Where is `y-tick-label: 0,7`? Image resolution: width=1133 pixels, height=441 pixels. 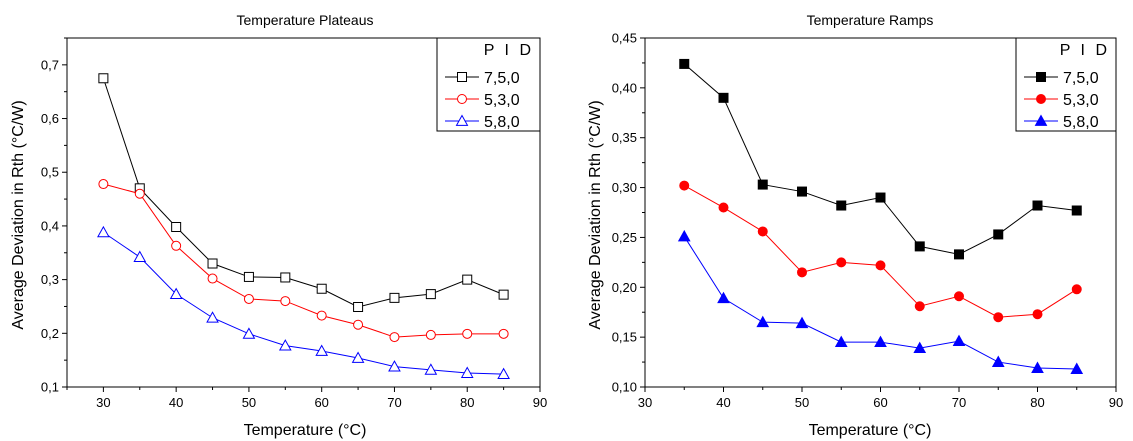
y-tick-label: 0,7 is located at coordinates (50, 64).